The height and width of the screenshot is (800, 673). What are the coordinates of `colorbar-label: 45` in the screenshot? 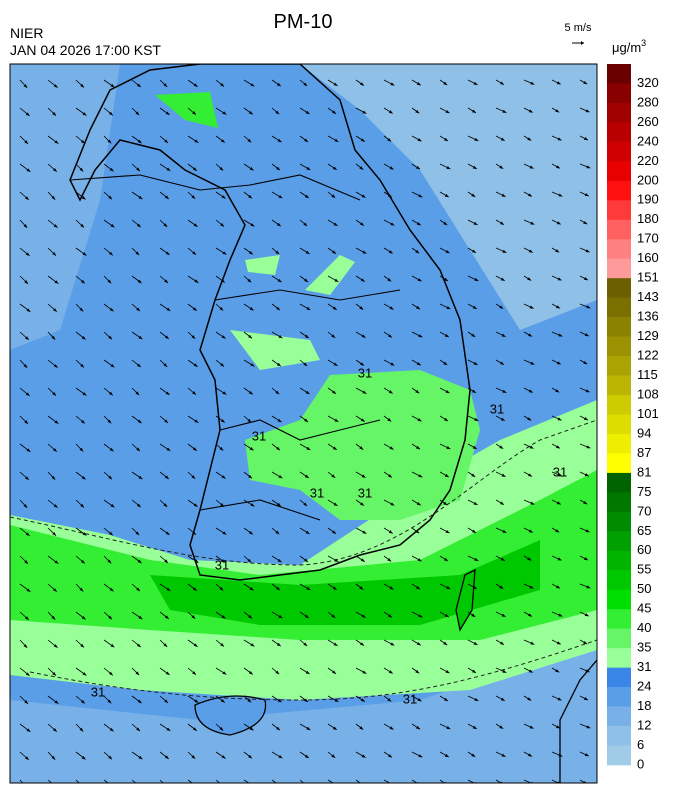 It's located at (644, 608).